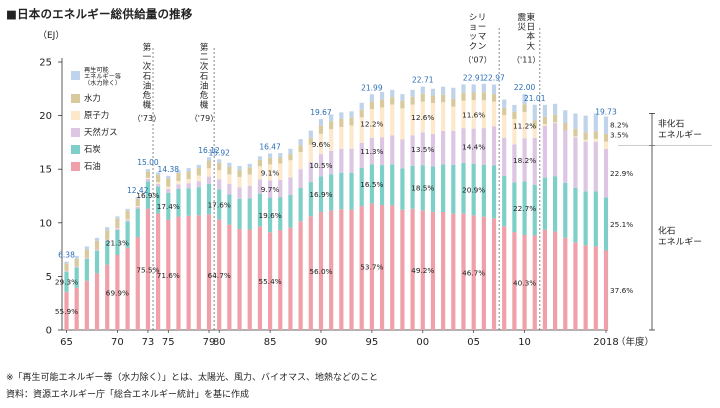 Image resolution: width=720 pixels, height=408 pixels. I want to click on share-label: 10.5%, so click(320, 165).